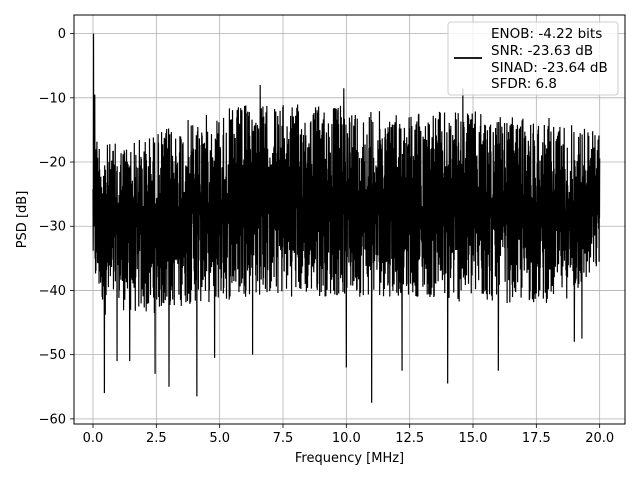 Image resolution: width=640 pixels, height=480 pixels. Describe the element at coordinates (219, 438) in the screenshot. I see `x-tick-label: 5.0` at that location.